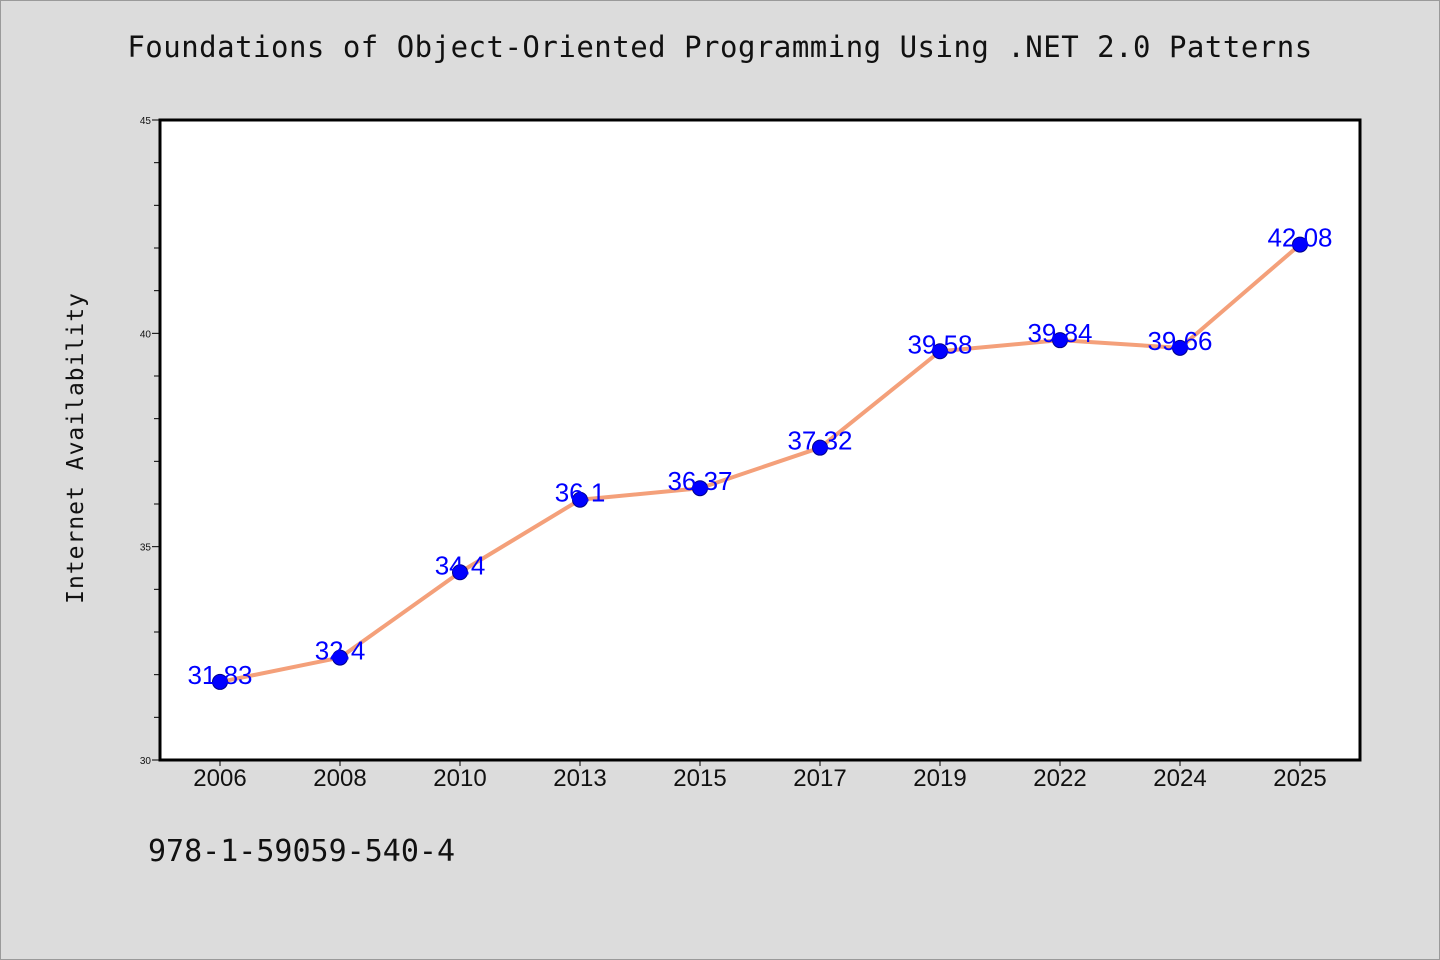 The width and height of the screenshot is (1440, 960). I want to click on data-label: 36.37, so click(699, 481).